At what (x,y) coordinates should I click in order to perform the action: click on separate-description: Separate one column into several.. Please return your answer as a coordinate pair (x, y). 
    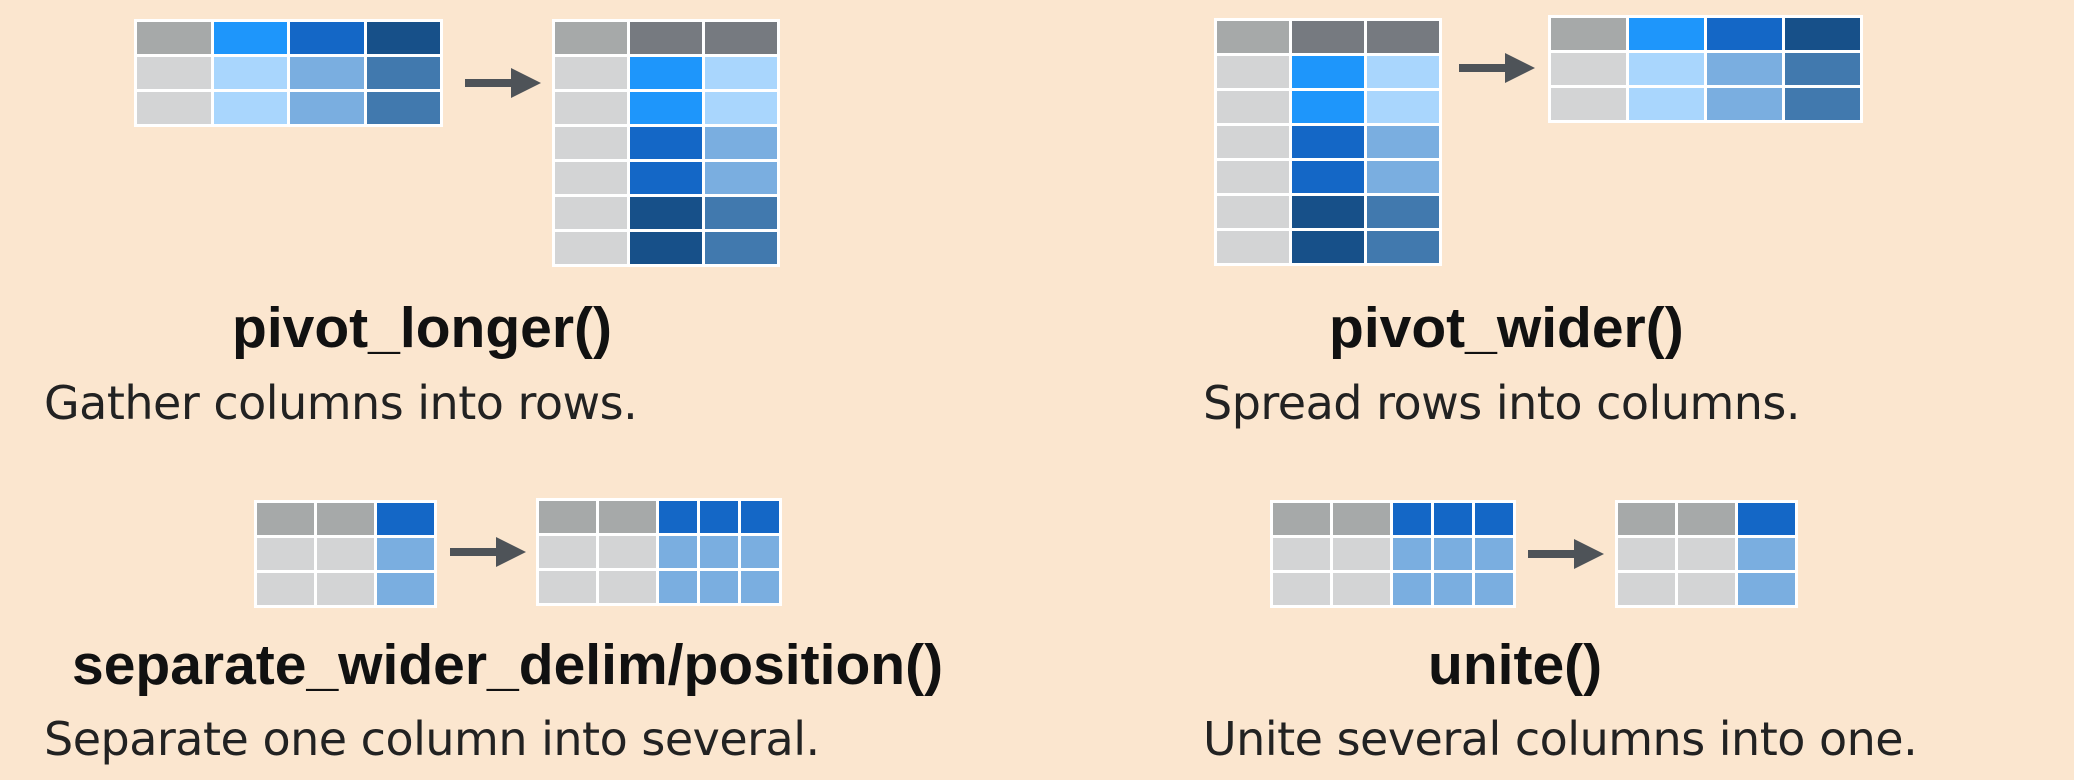
    Looking at the image, I should click on (432, 739).